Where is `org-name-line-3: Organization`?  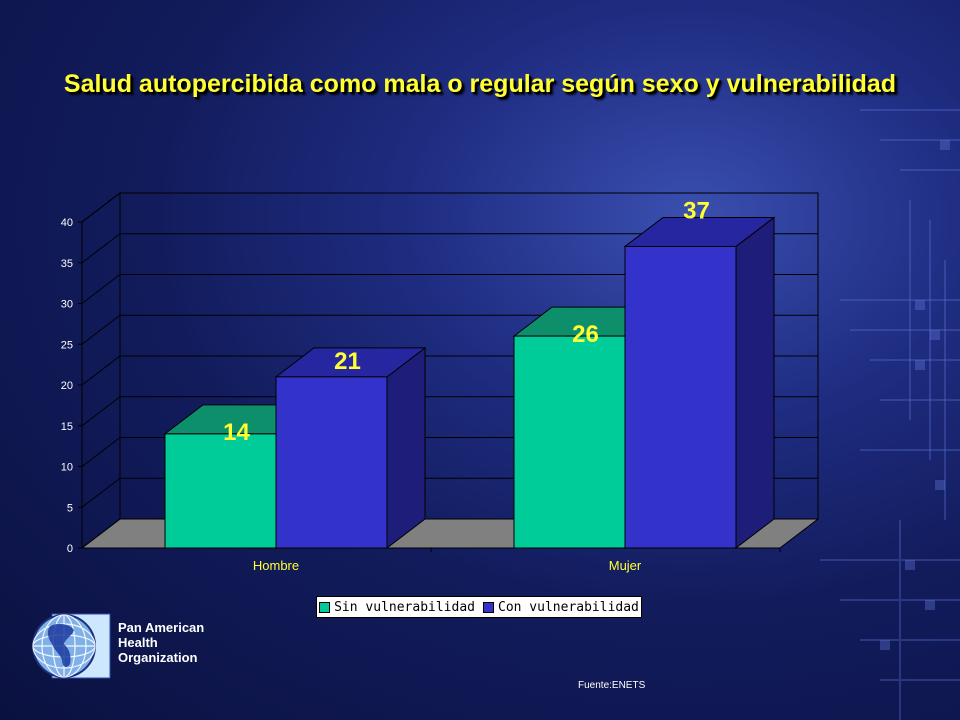 org-name-line-3: Organization is located at coordinates (158, 657).